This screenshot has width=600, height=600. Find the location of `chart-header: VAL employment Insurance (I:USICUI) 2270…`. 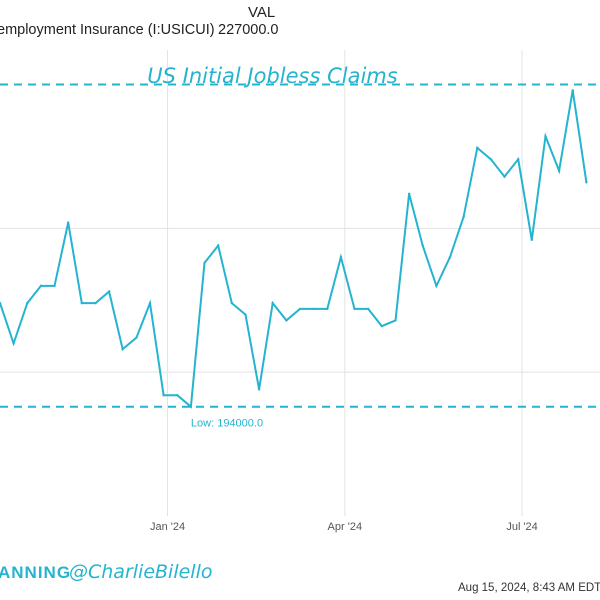

chart-header: VAL employment Insurance (I:USICUI) 2270… is located at coordinates (300, 22).